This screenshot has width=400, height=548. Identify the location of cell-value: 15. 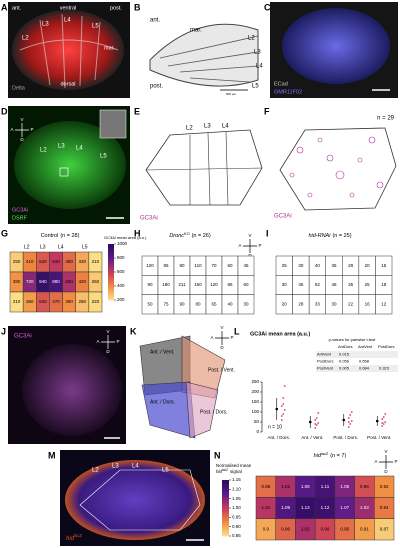
(384, 265).